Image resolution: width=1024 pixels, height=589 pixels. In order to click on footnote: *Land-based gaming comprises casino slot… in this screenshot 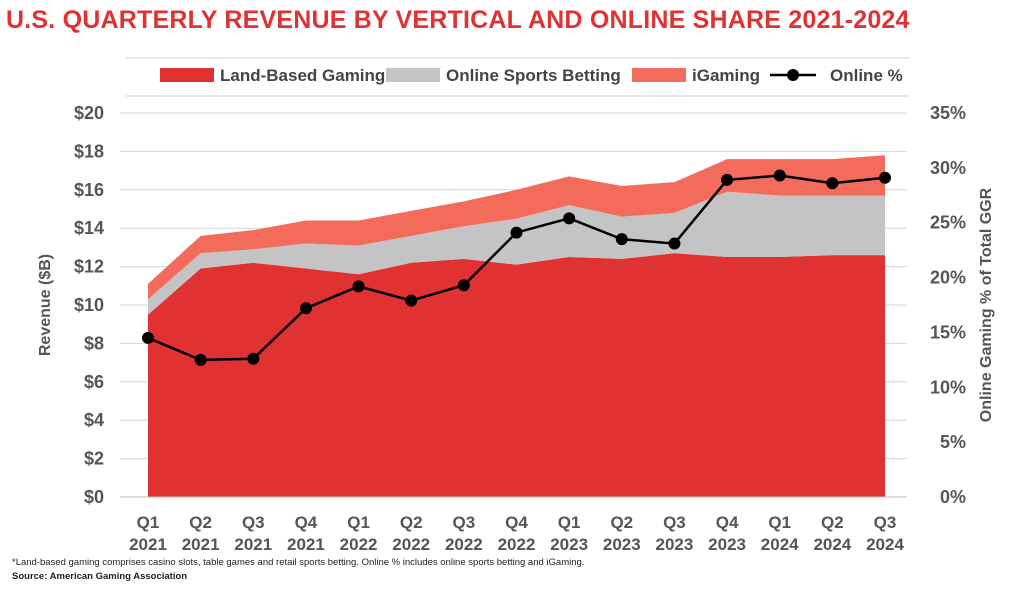, I will do `click(298, 562)`.